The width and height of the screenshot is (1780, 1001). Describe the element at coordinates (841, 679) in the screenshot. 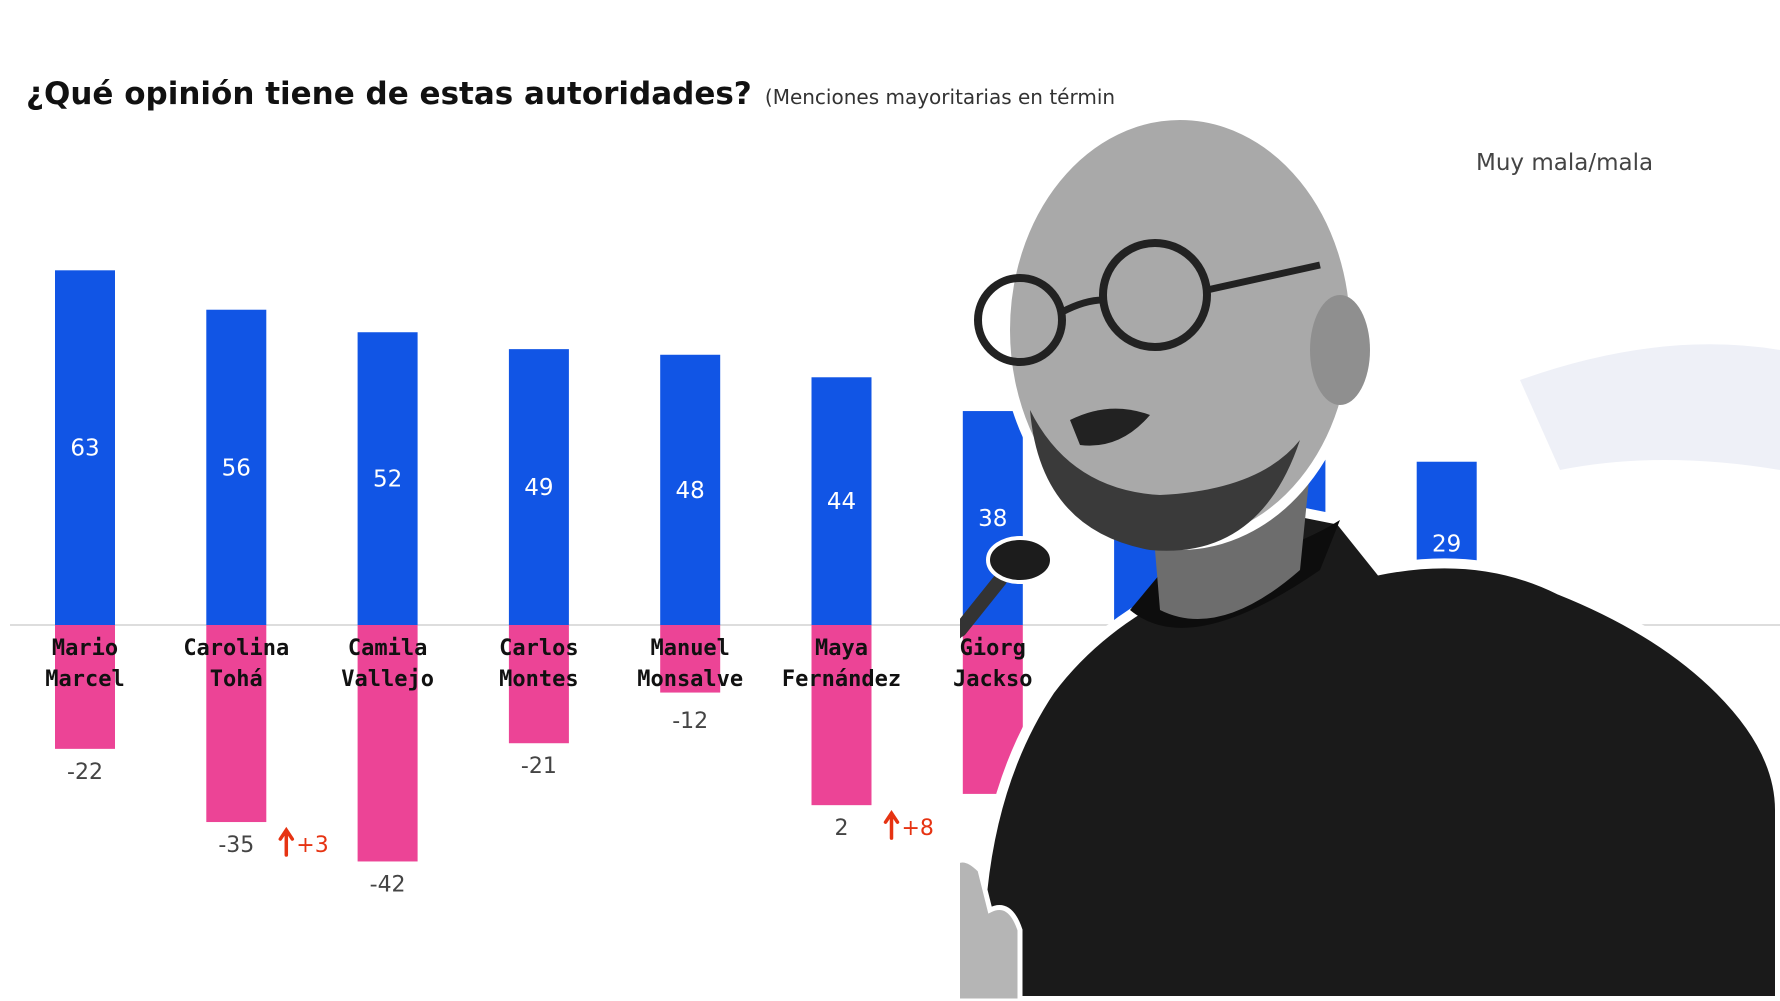

I see `category-label: Fernández` at that location.